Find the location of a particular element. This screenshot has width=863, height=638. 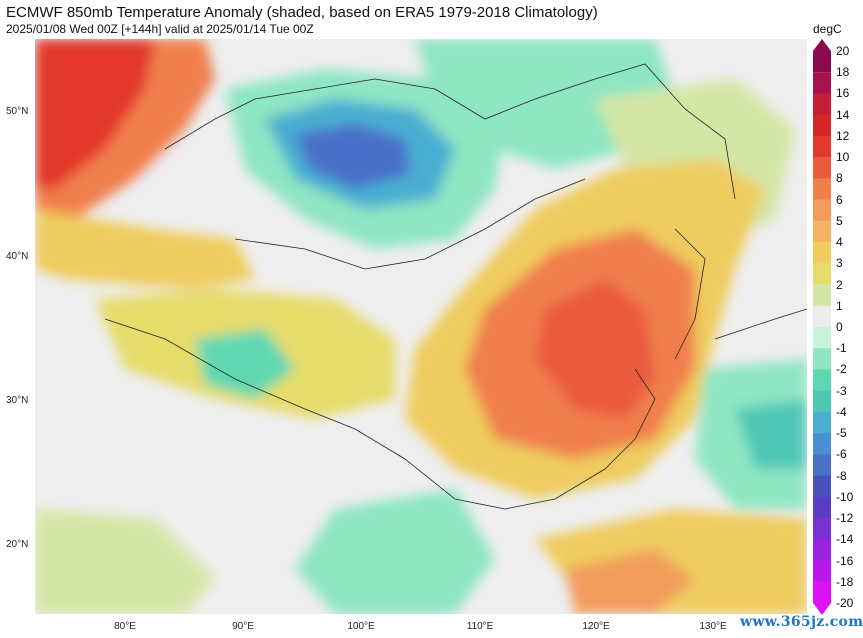

colorbar-tick-label: 16 is located at coordinates (843, 93).